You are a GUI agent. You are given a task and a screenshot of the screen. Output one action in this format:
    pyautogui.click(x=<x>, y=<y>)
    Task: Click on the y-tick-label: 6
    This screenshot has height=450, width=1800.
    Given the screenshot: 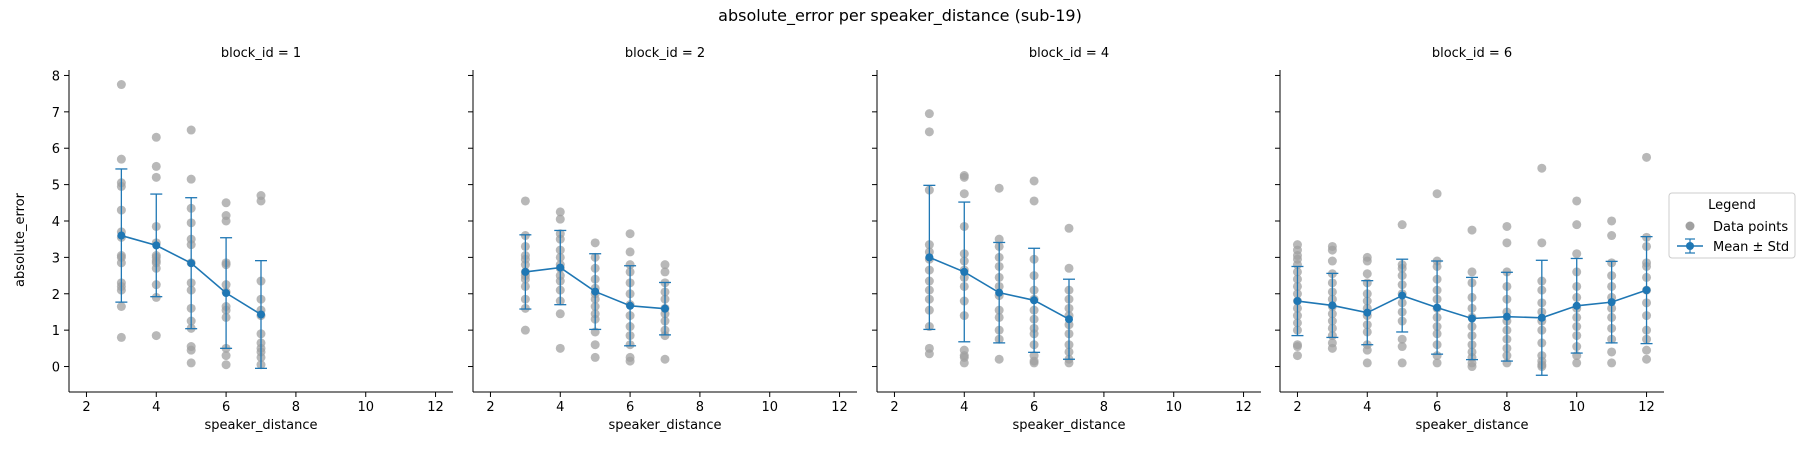 What is the action you would take?
    pyautogui.click(x=56, y=149)
    